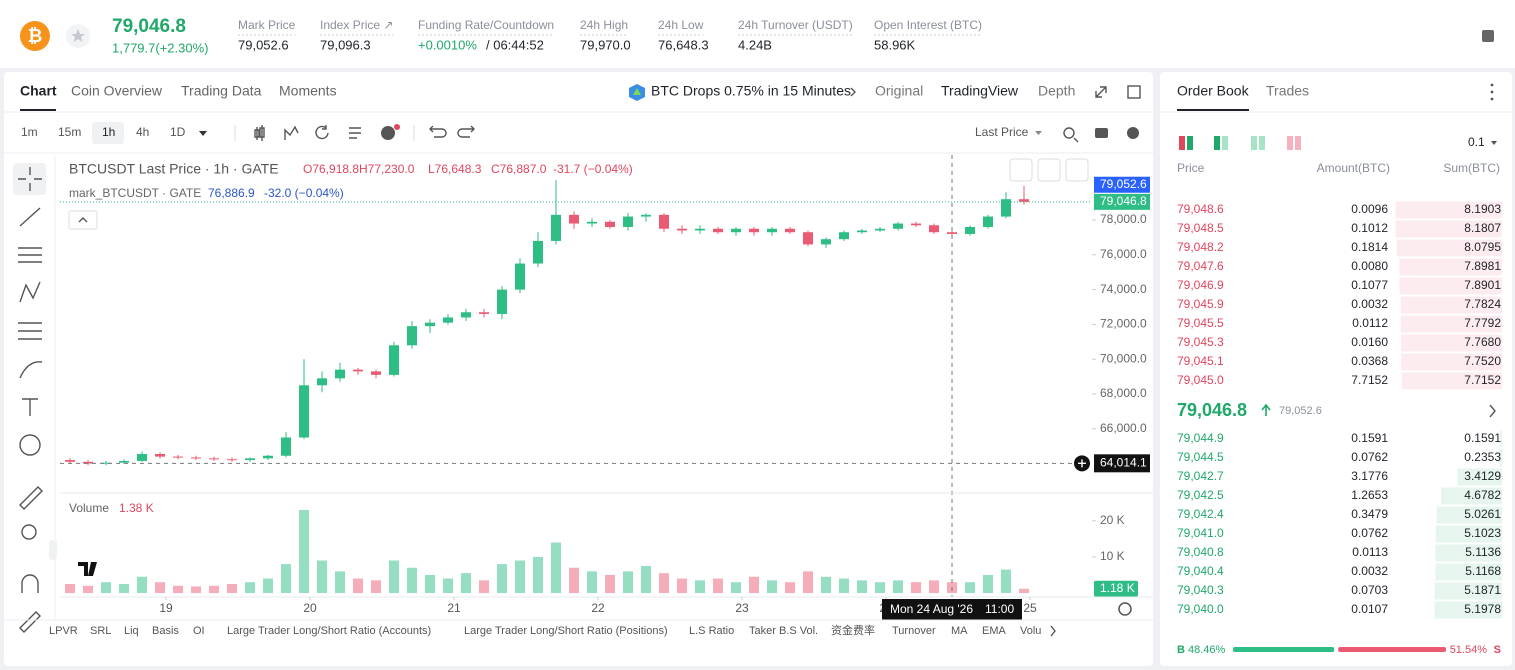 The width and height of the screenshot is (1515, 670). I want to click on volume-bar, so click(664, 583).